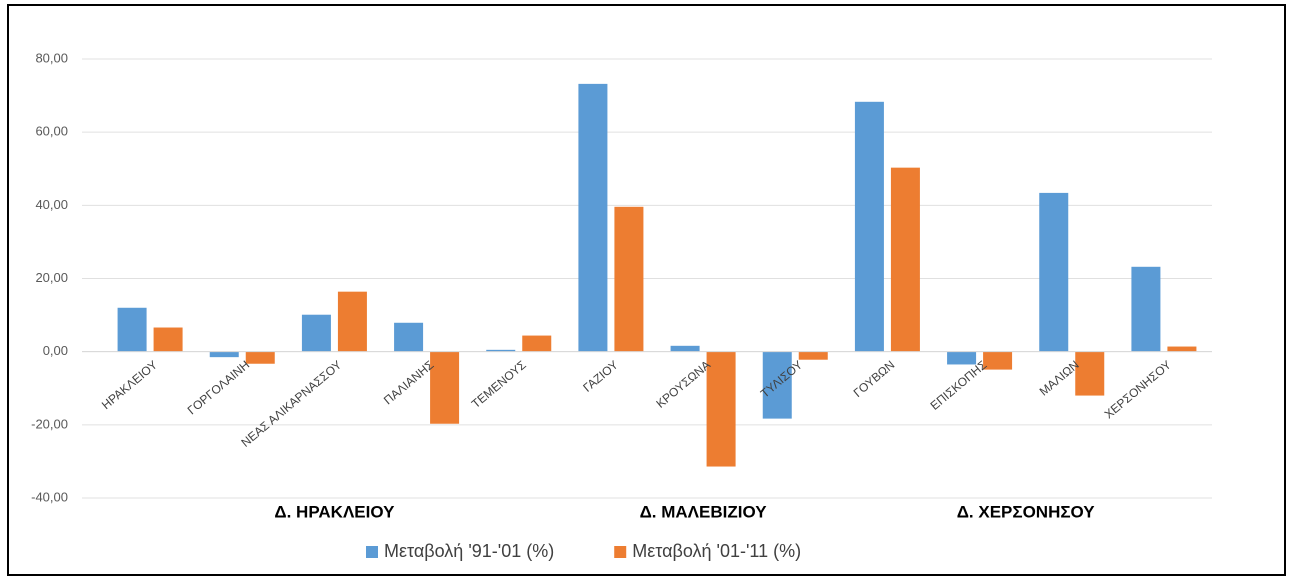 Image resolution: width=1294 pixels, height=580 pixels. I want to click on y-tick-label: -20,00, so click(49, 423).